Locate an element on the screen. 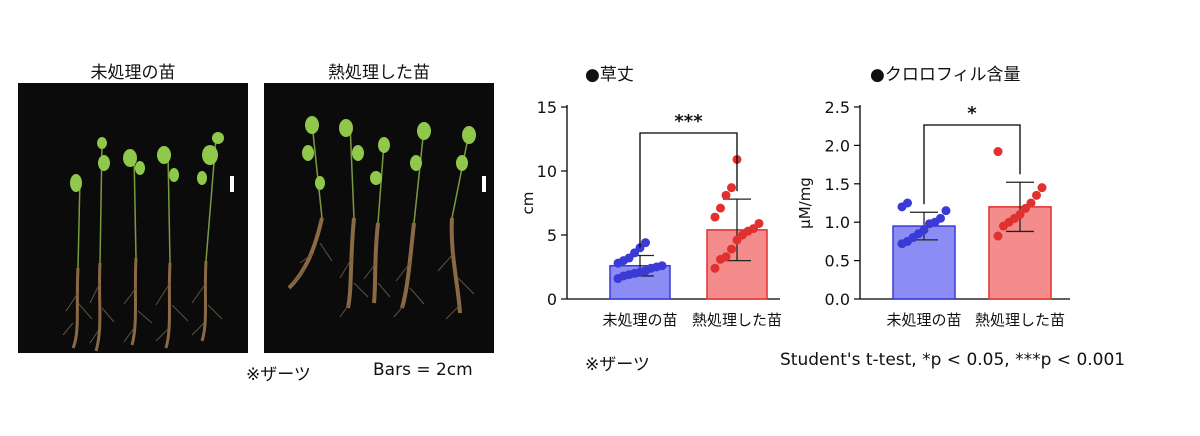 The image size is (1200, 436). chart0-y-tick-label: 15 is located at coordinates (547, 107).